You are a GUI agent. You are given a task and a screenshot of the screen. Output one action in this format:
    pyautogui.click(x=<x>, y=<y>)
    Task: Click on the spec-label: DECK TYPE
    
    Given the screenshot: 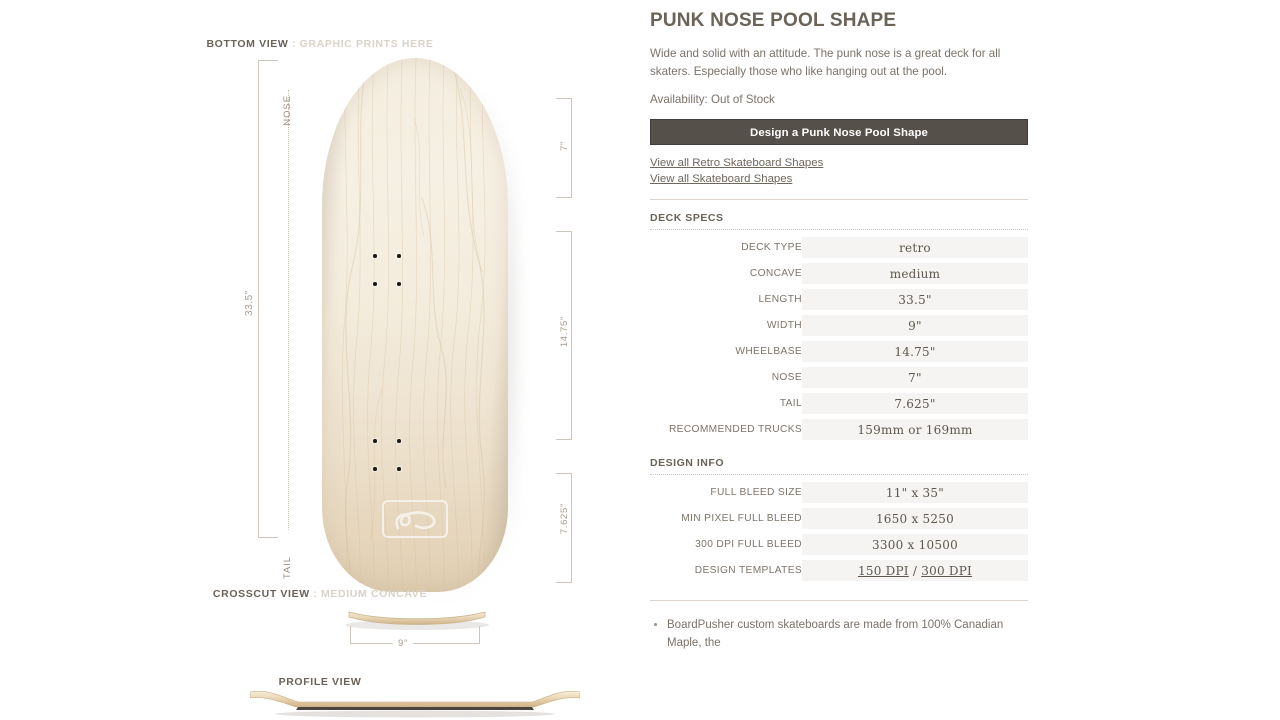 What is the action you would take?
    pyautogui.click(x=771, y=248)
    